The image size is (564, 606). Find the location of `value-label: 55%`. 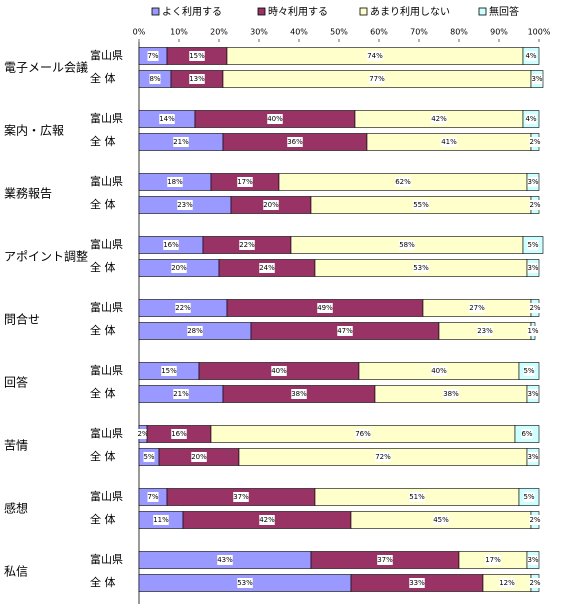

value-label: 55% is located at coordinates (421, 205).